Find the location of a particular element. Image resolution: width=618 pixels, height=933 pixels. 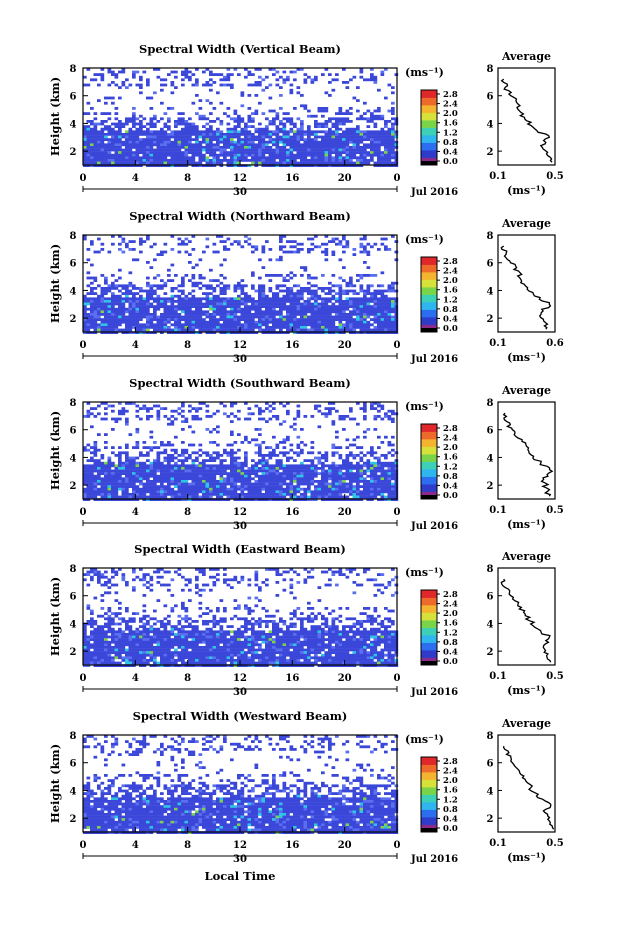

colorbar-tick-label: 2.8 is located at coordinates (450, 95).